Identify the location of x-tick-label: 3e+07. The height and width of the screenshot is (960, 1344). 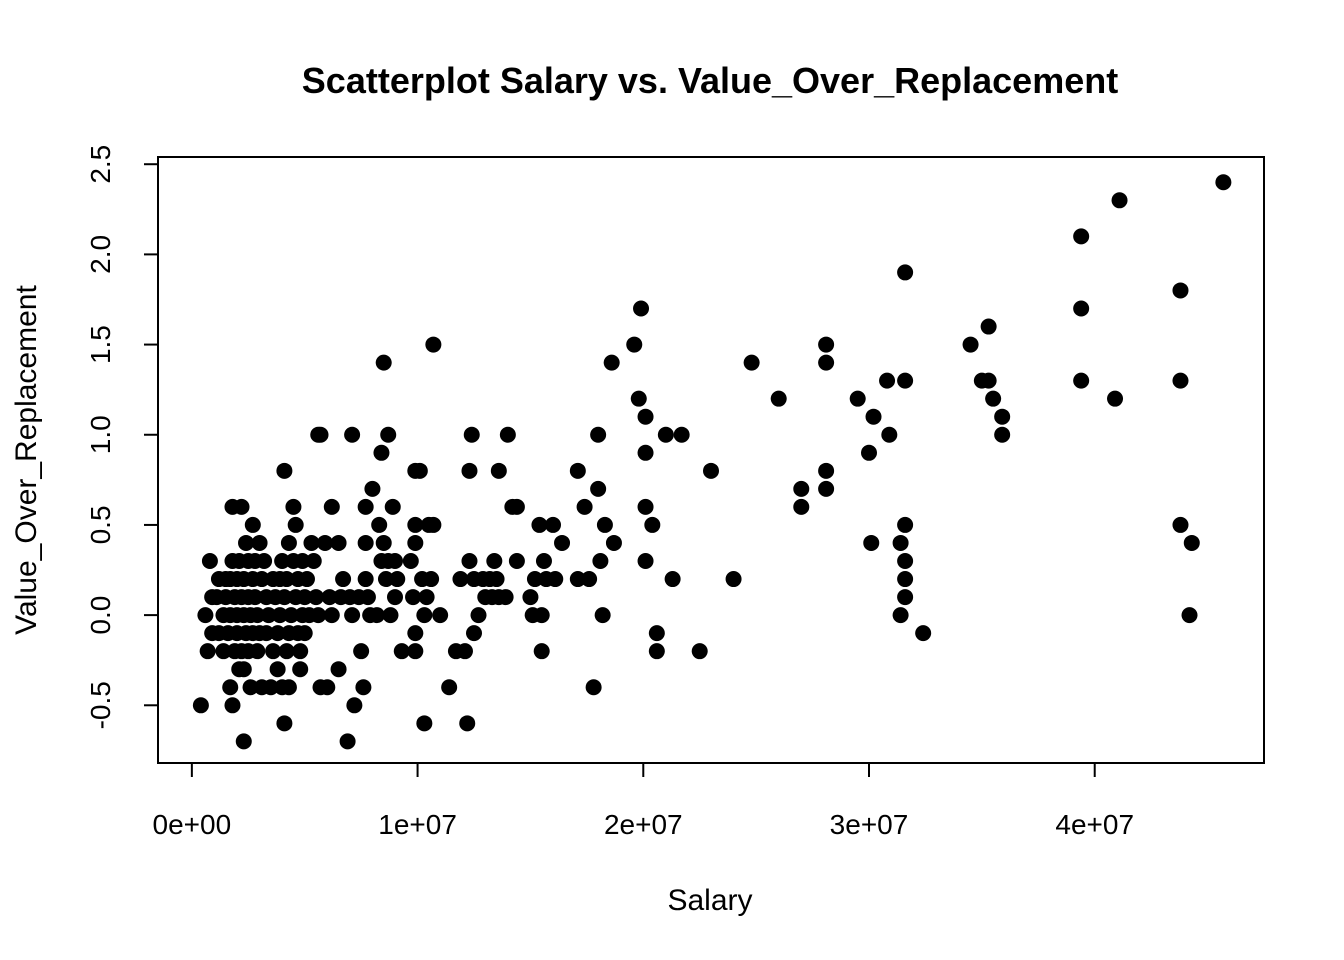
(869, 824).